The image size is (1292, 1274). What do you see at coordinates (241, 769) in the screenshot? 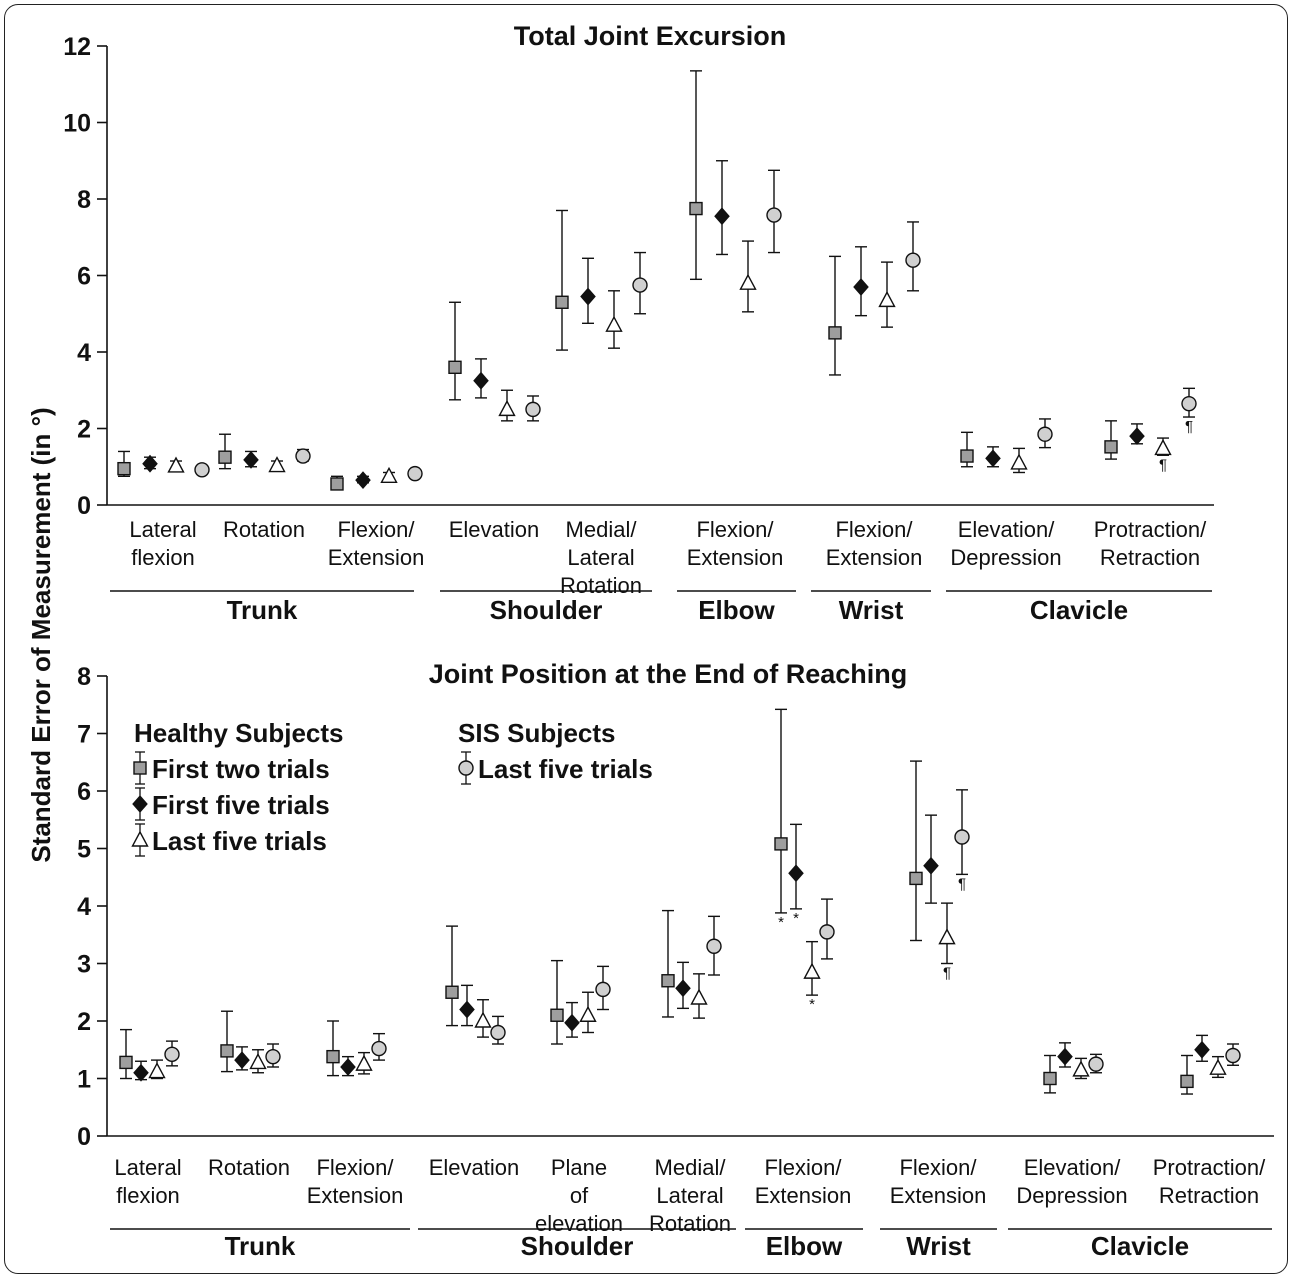
I see `legend-label-first-two: First two trials` at bounding box center [241, 769].